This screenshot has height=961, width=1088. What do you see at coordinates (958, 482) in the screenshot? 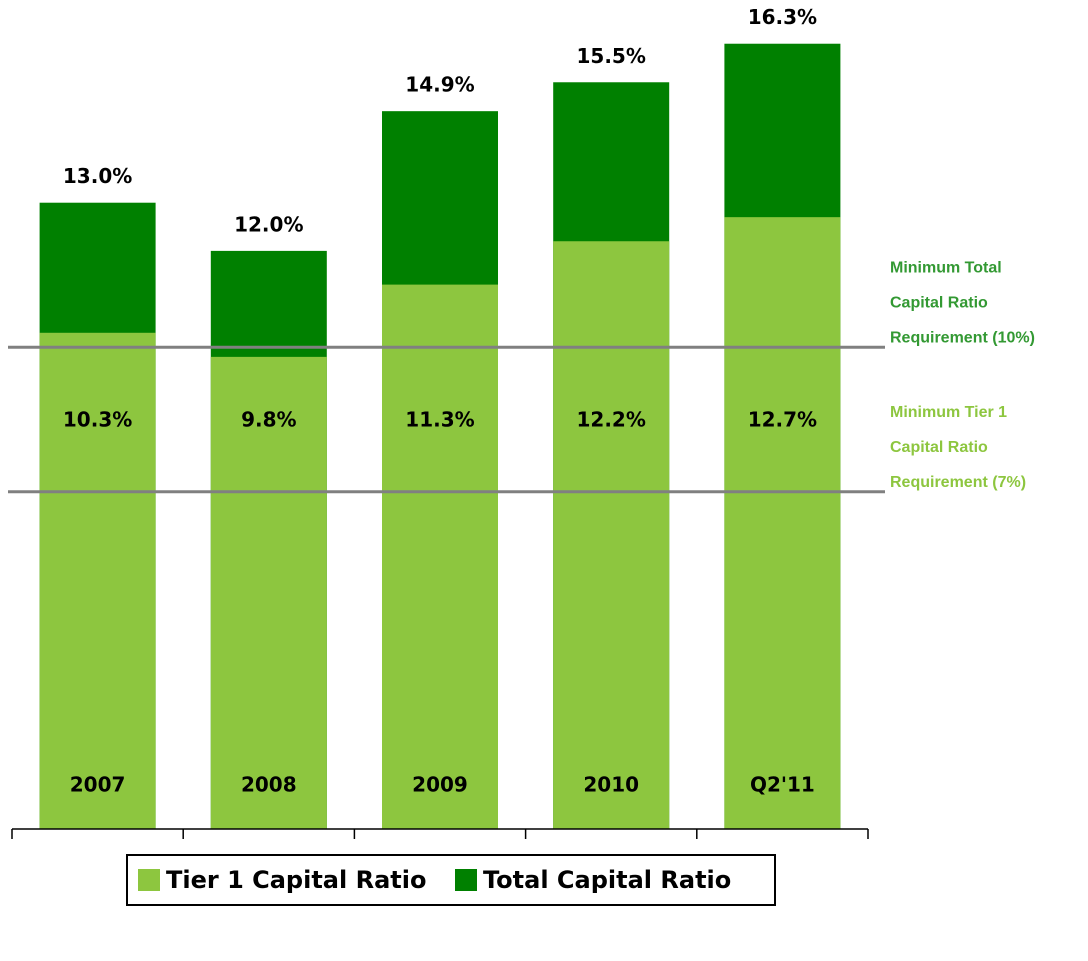
I see `reference-label: Requirement (7%)` at bounding box center [958, 482].